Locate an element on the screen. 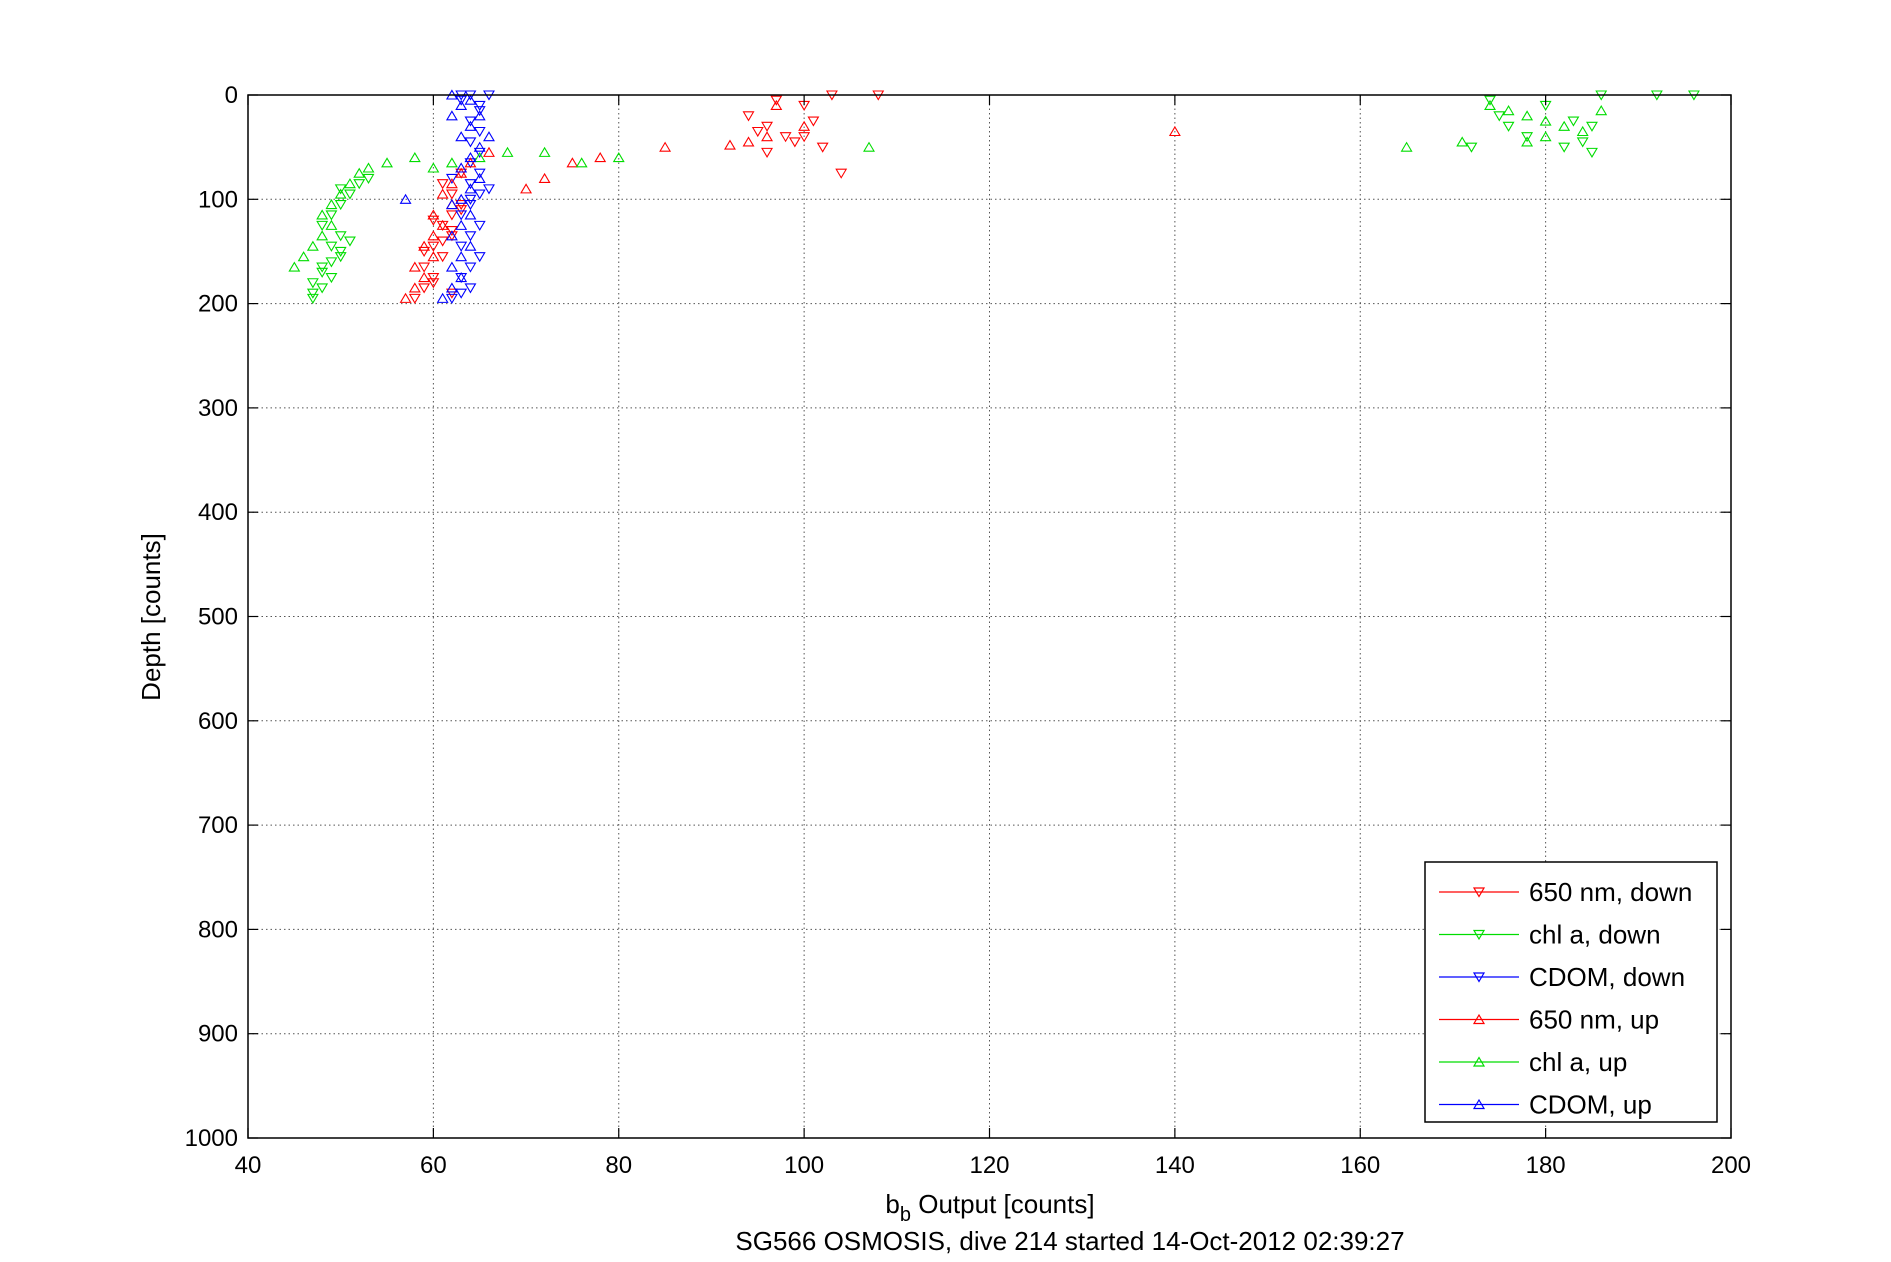  legend-label: CDOM, down is located at coordinates (1607, 977).